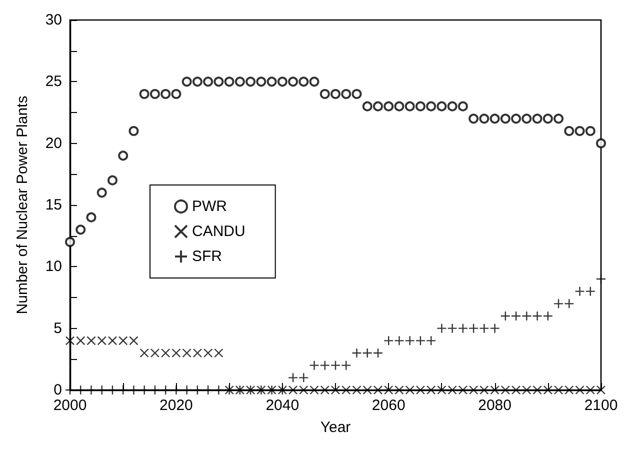 The width and height of the screenshot is (624, 452). Describe the element at coordinates (58, 390) in the screenshot. I see `y-tick-label: 0` at that location.